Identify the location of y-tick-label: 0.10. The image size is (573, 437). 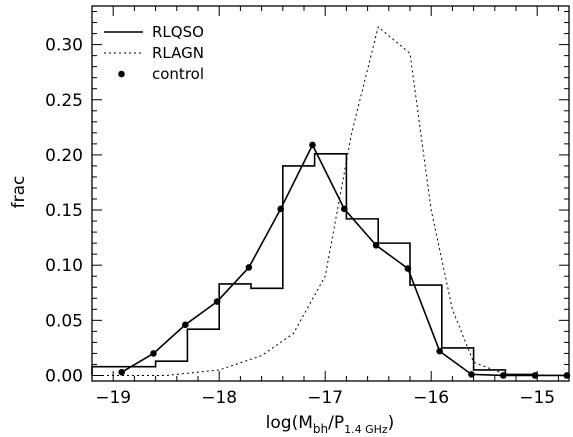
(64, 266).